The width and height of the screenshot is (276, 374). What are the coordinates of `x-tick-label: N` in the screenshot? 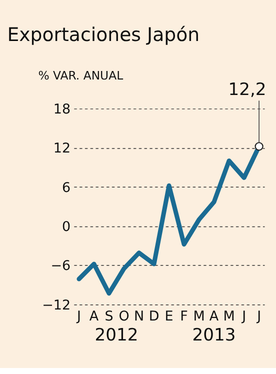 It's located at (139, 316).